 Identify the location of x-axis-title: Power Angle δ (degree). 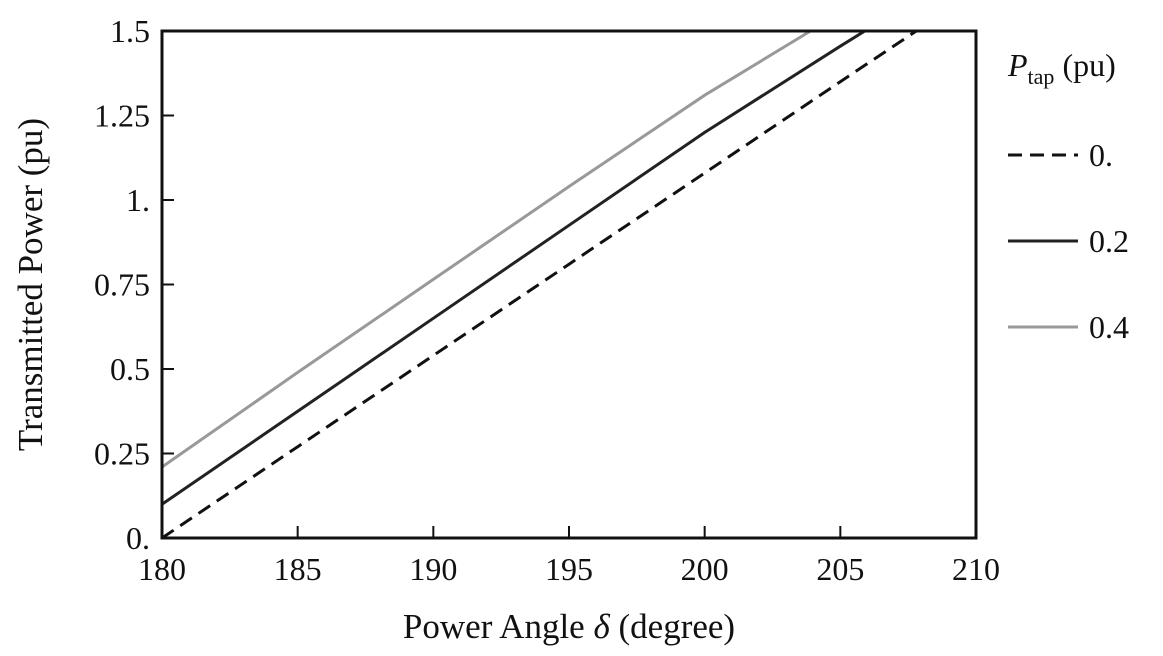
(569, 626).